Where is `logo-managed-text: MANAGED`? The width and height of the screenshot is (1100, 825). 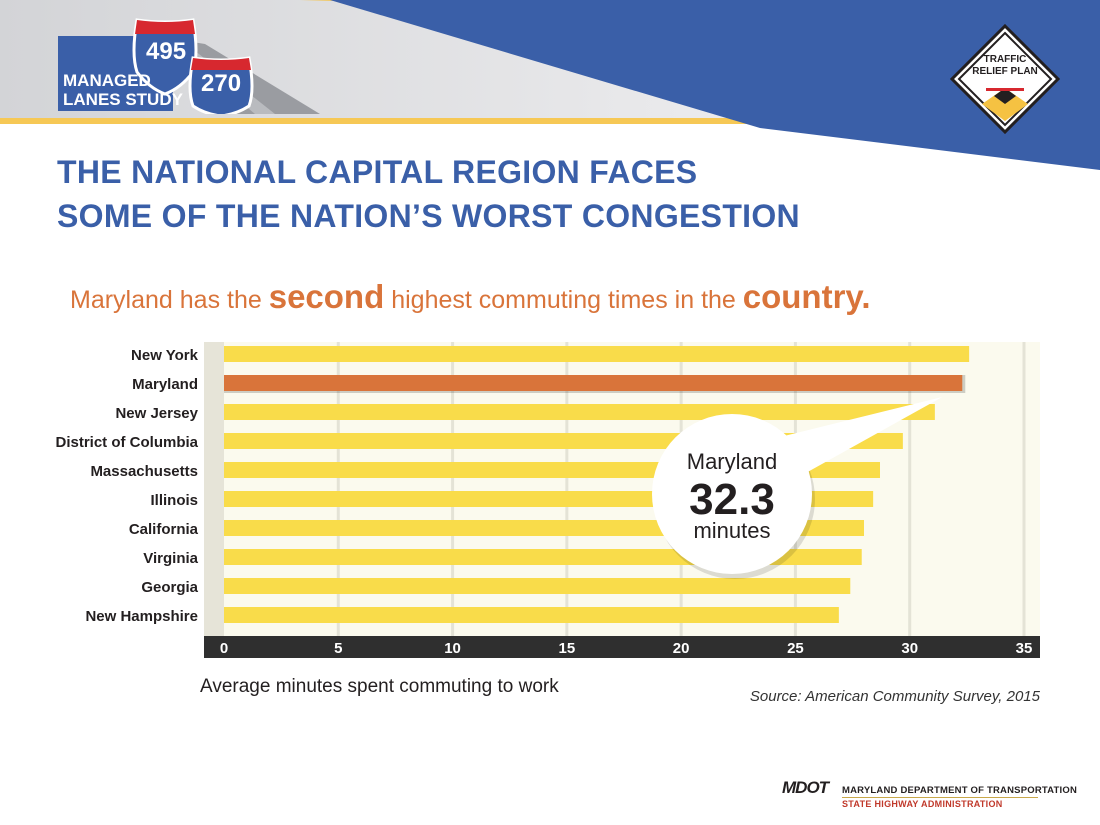
logo-managed-text: MANAGED is located at coordinates (107, 80).